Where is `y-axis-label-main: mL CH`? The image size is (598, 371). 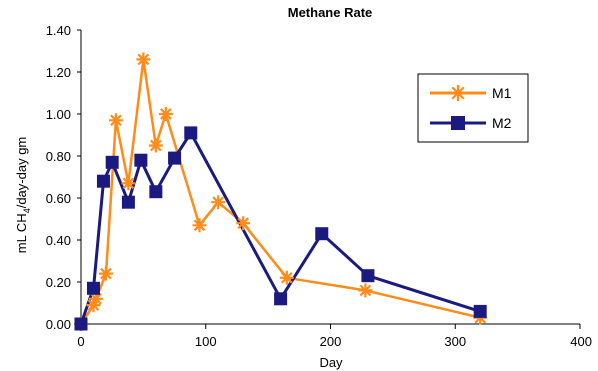 y-axis-label-main: mL CH is located at coordinates (21, 233).